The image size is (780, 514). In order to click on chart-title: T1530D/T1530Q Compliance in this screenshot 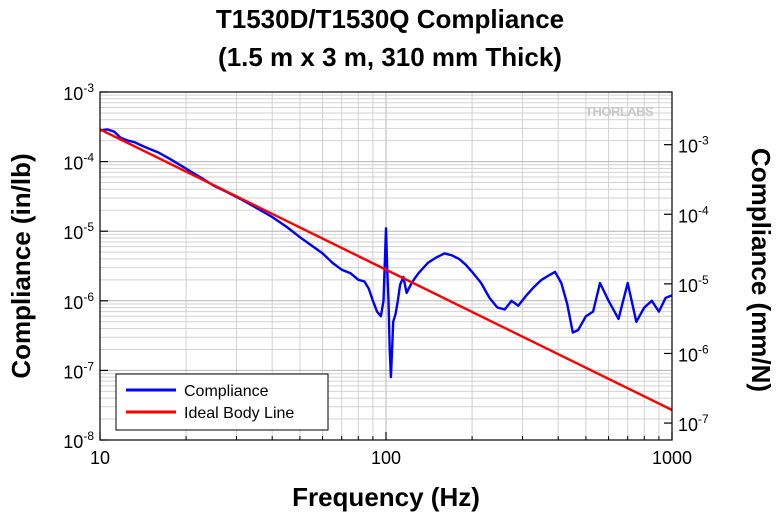, I will do `click(390, 19)`.